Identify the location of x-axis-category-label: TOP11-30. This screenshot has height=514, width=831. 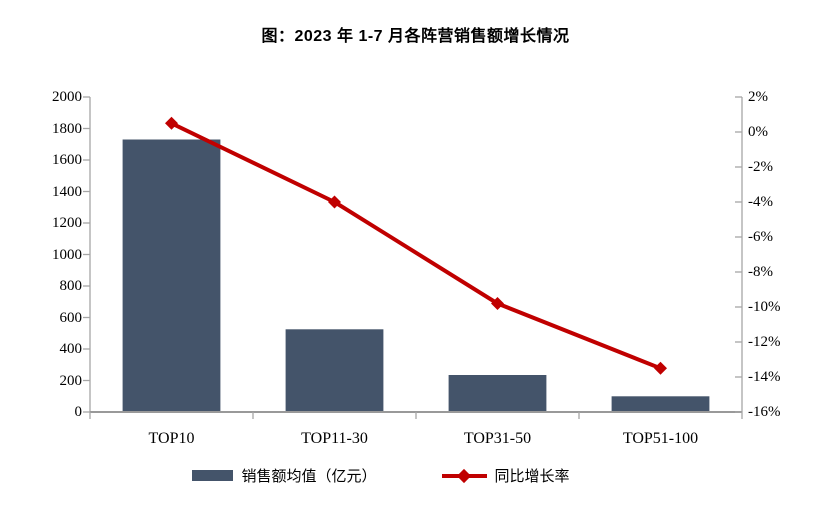
(334, 438).